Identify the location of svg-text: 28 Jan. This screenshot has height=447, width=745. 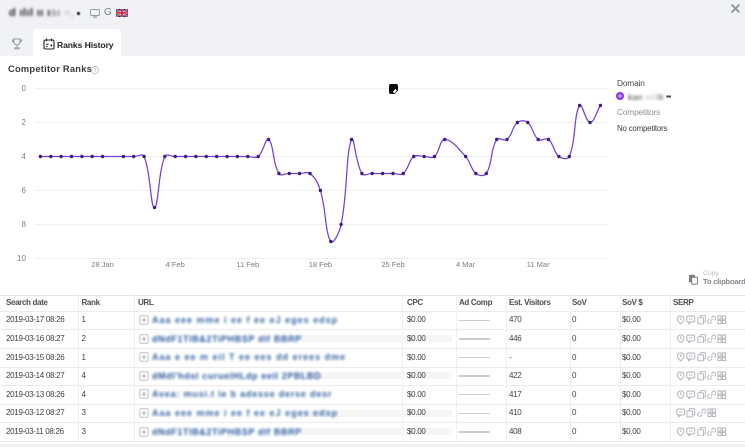
(102, 264).